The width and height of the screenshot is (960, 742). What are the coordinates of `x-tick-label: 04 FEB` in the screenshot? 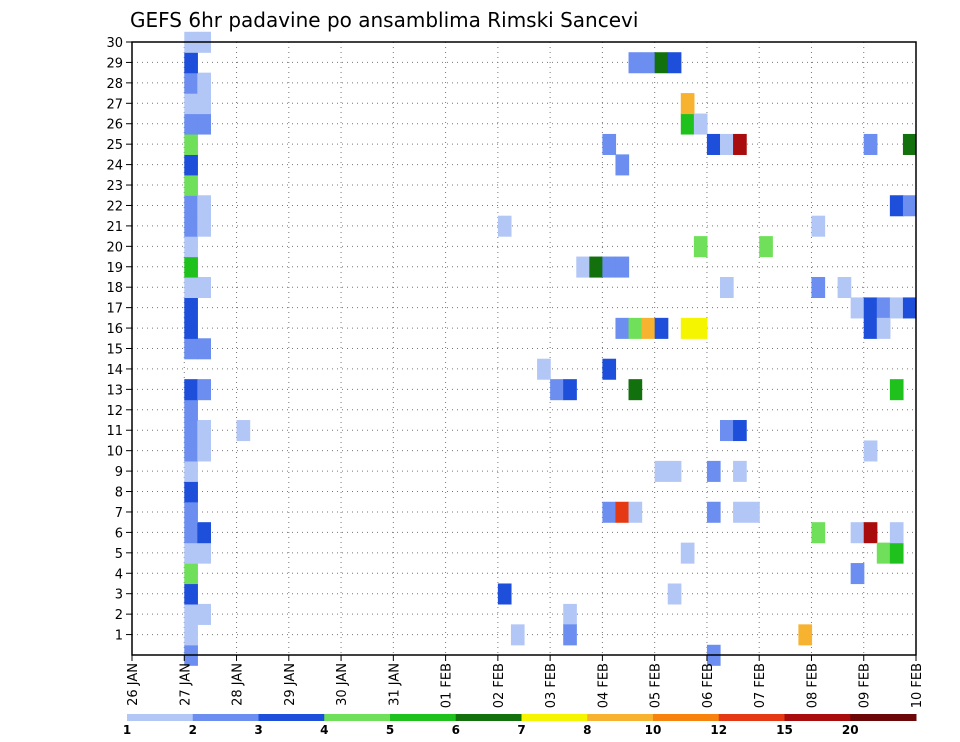 It's located at (603, 685).